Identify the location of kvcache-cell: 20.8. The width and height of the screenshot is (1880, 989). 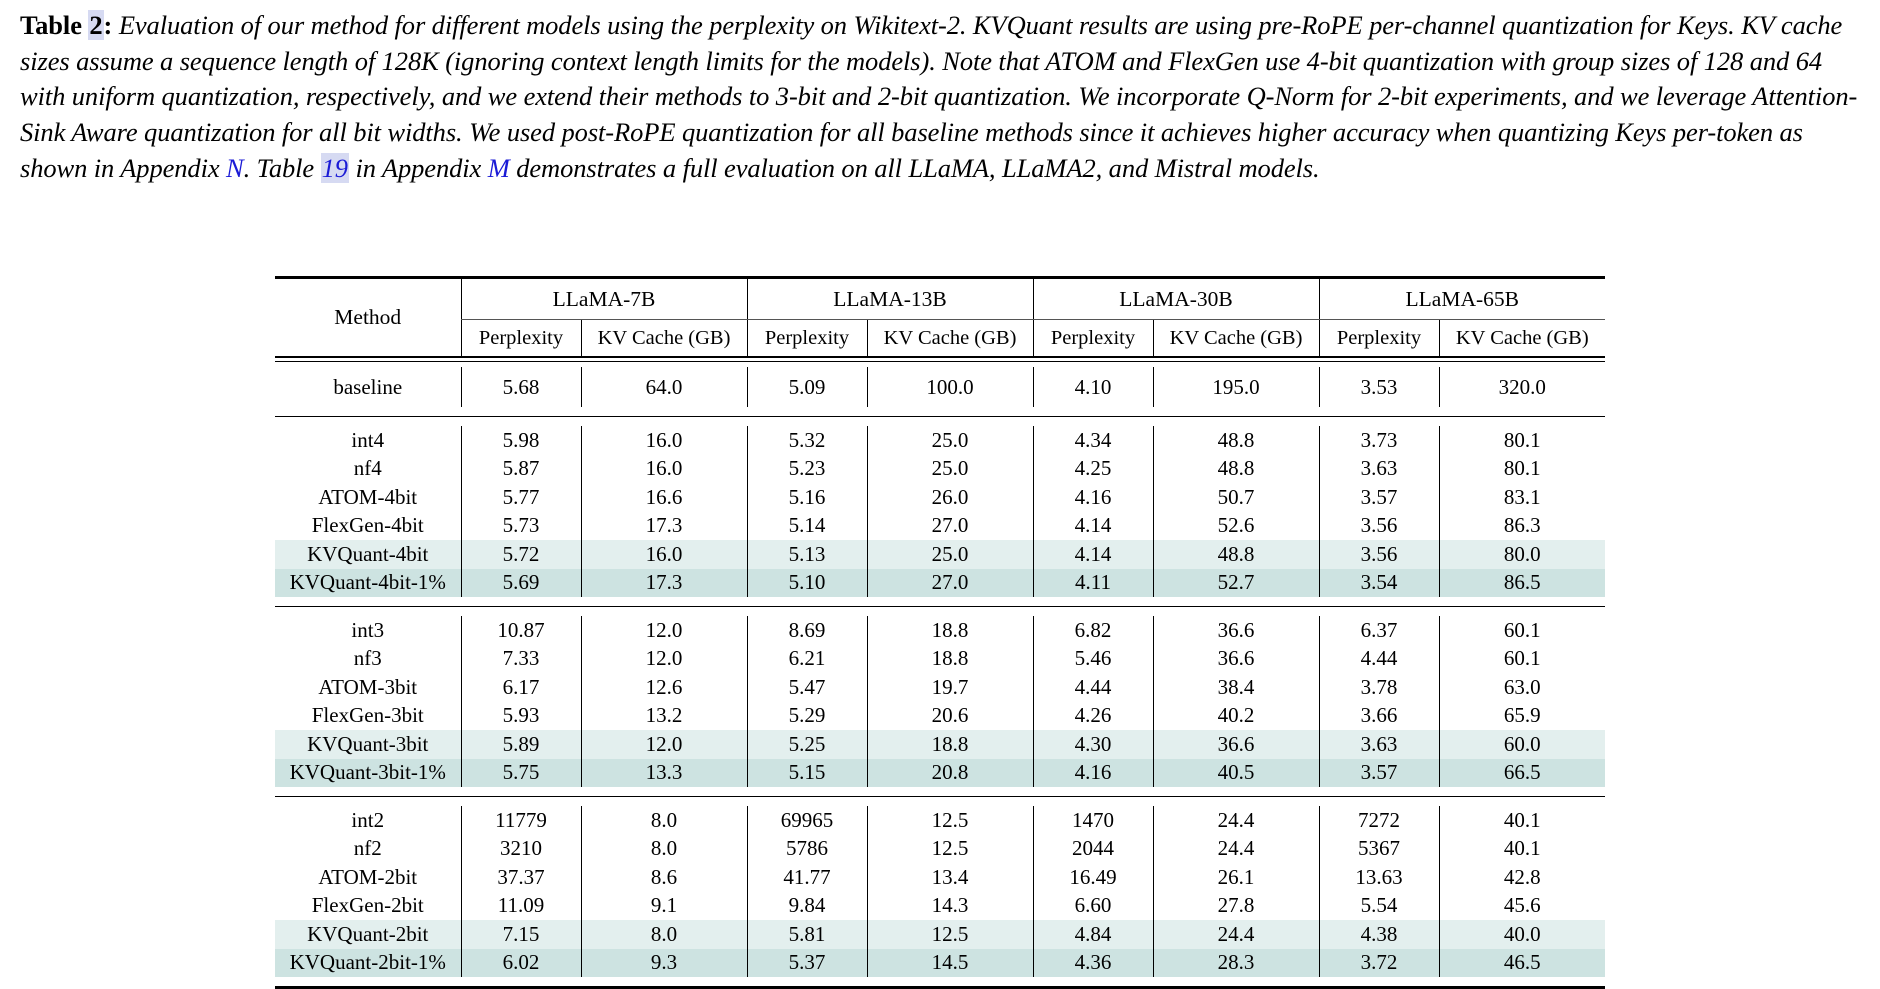
(950, 773).